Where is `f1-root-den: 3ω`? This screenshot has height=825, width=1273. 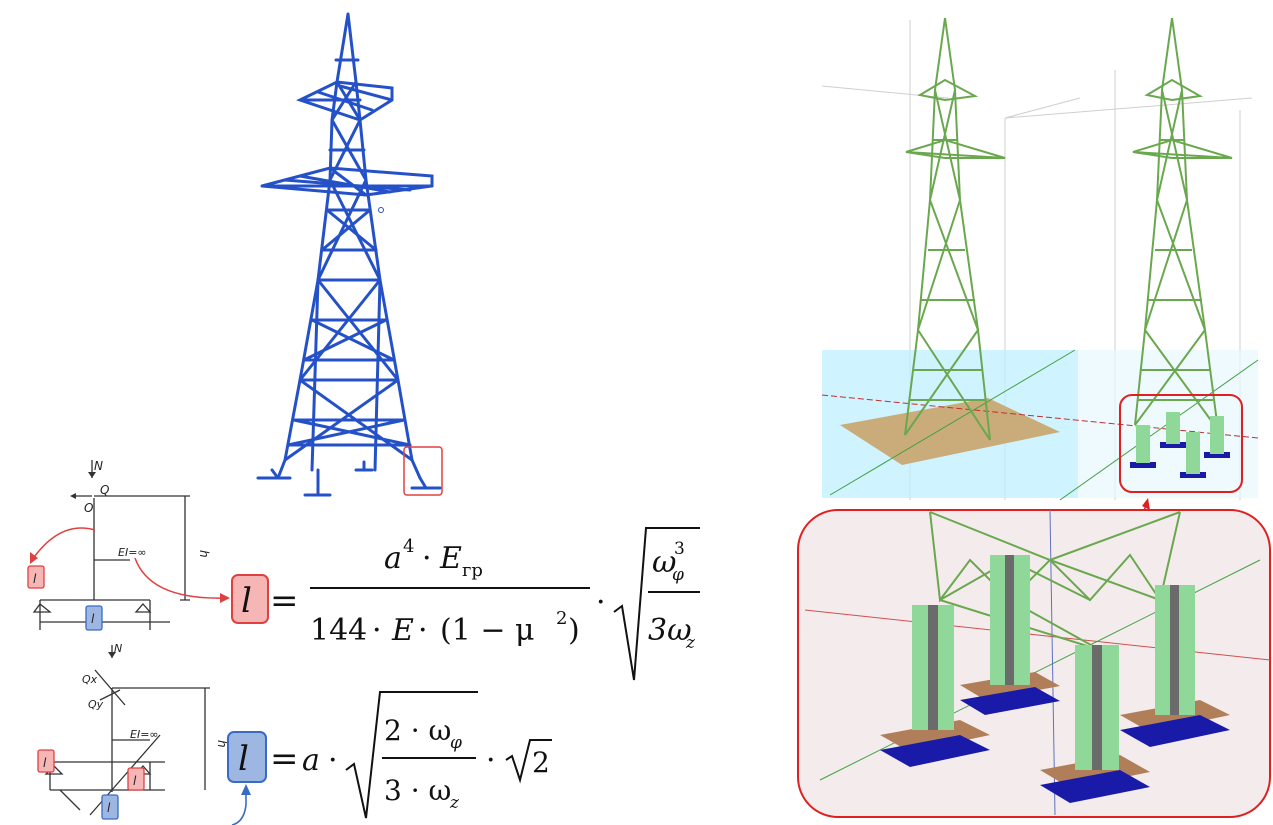
f1-root-den: 3ω is located at coordinates (670, 630).